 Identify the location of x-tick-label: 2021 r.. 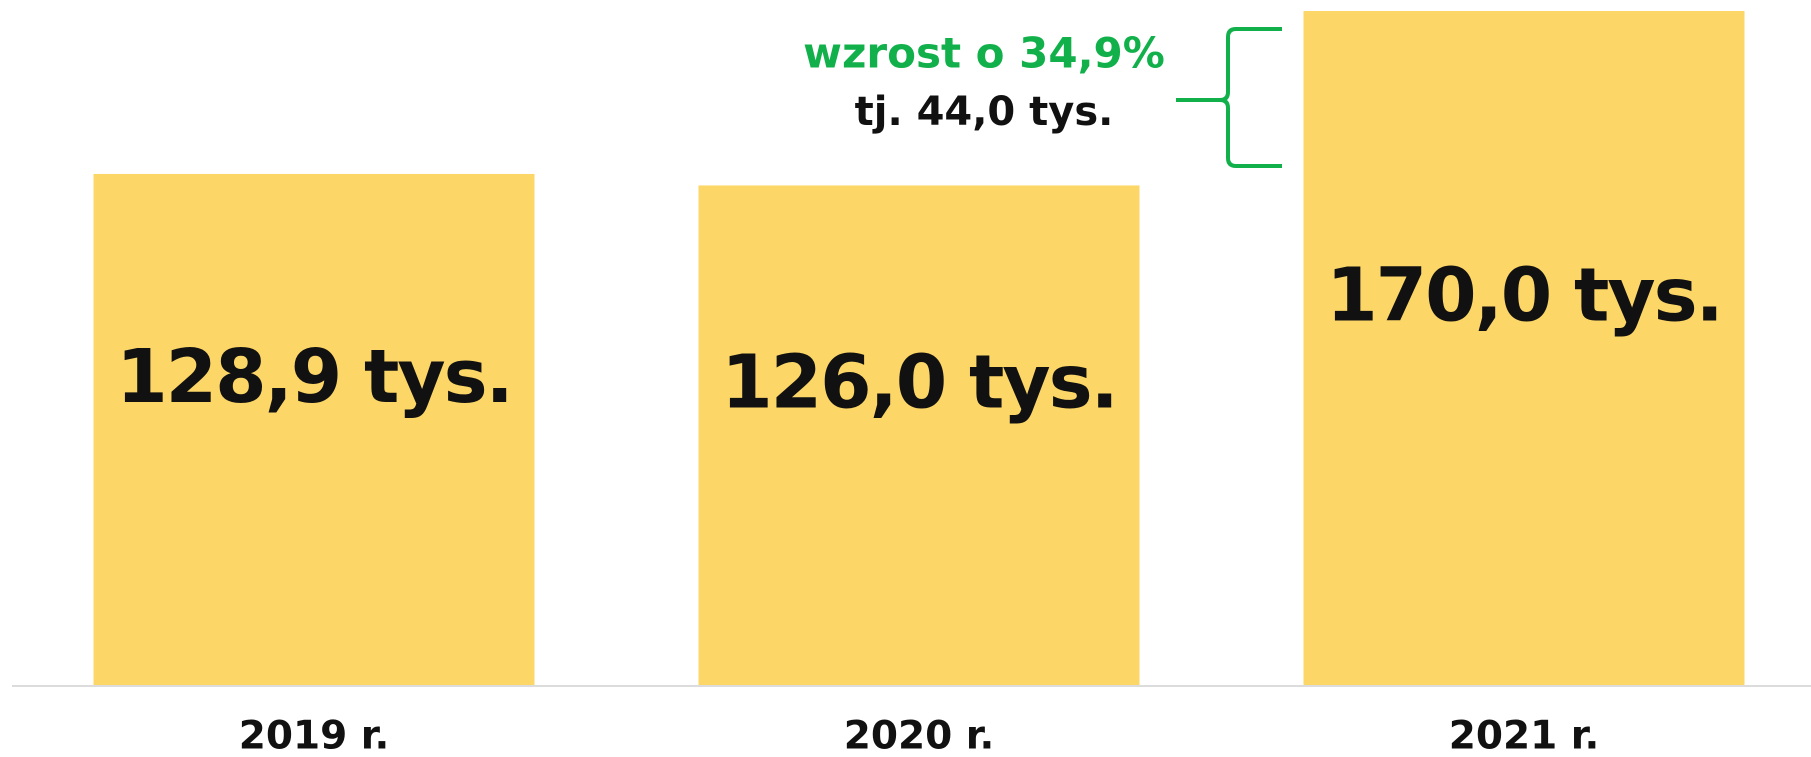
(1524, 735).